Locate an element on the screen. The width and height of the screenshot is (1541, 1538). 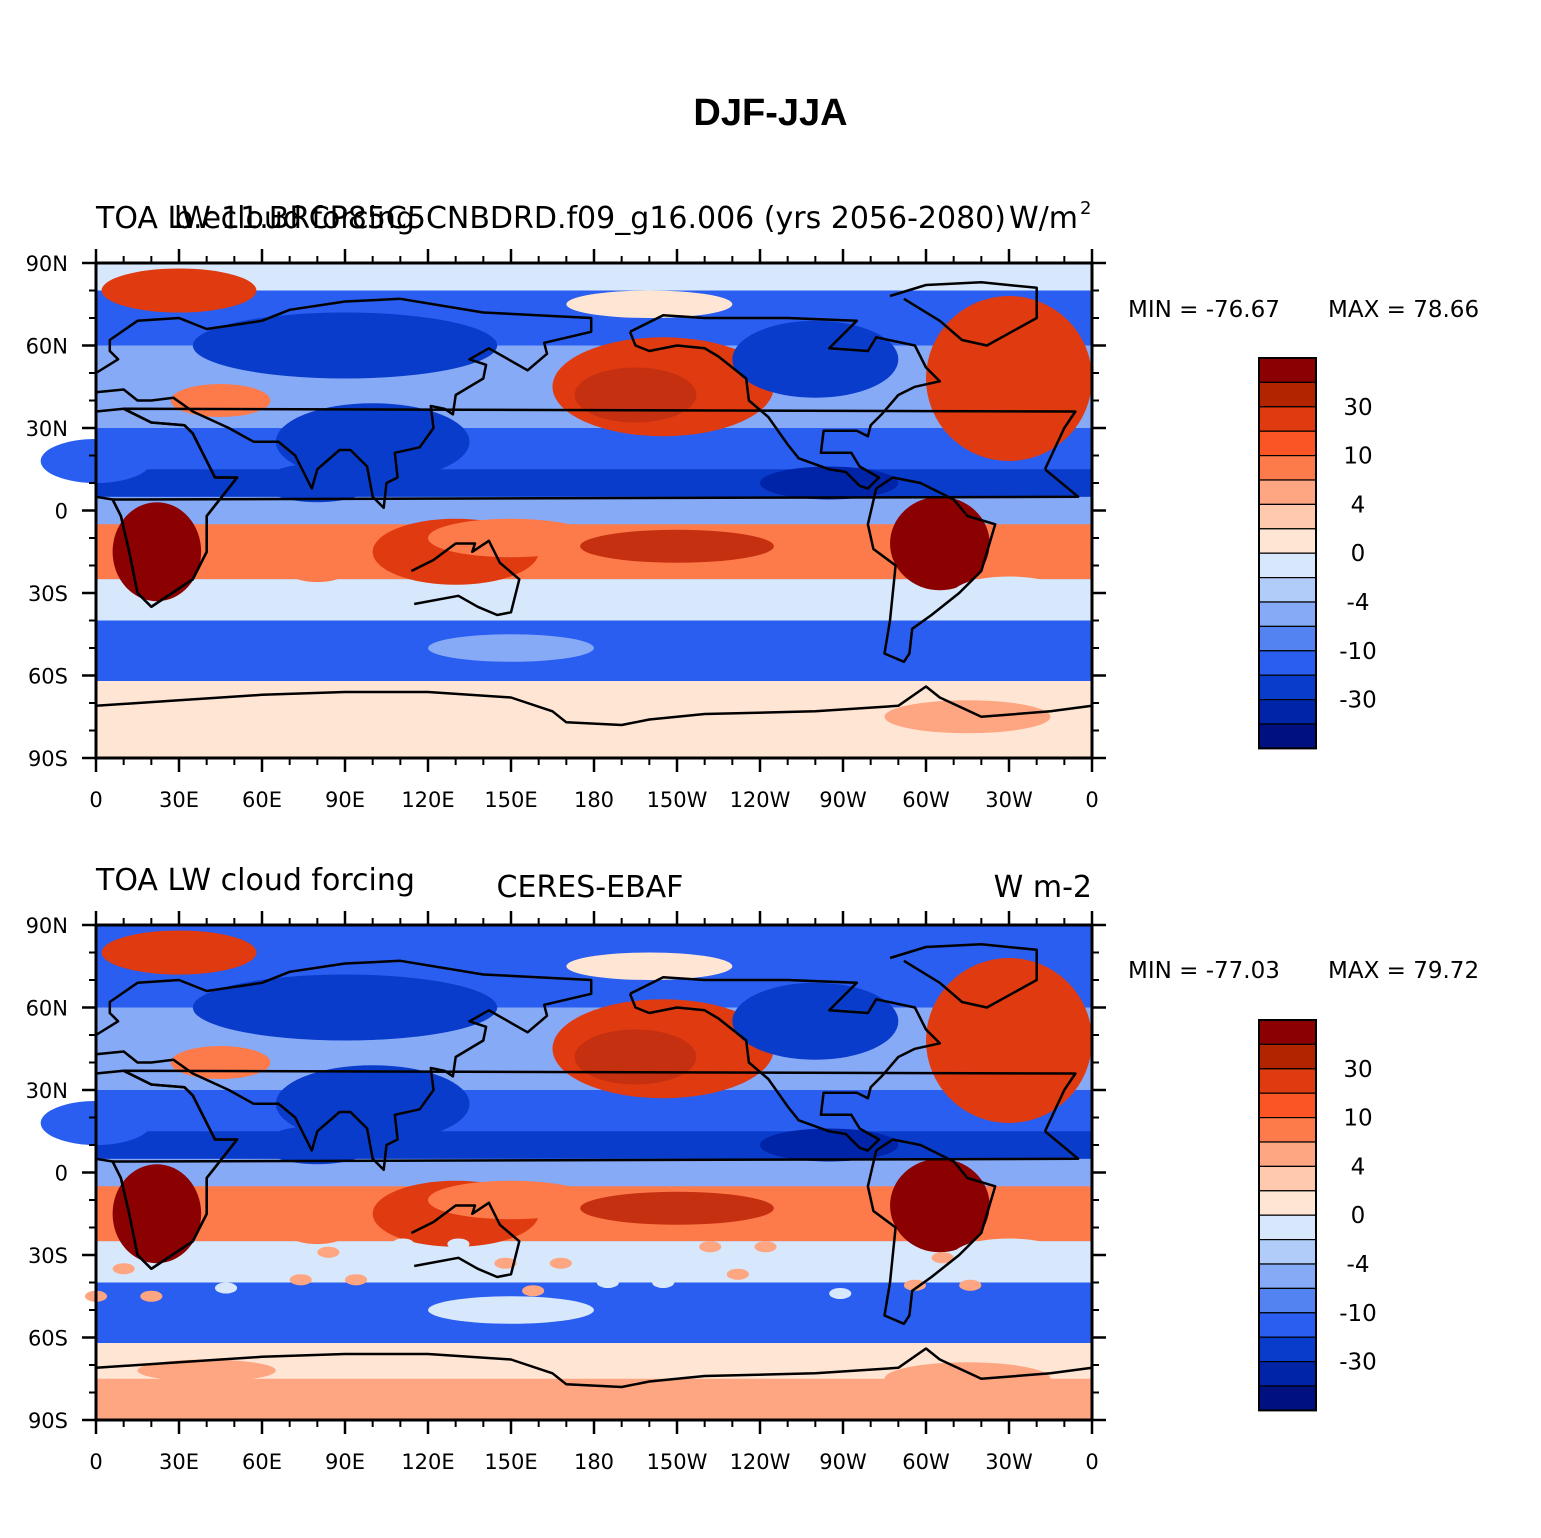
arctic-positive is located at coordinates (179, 952).